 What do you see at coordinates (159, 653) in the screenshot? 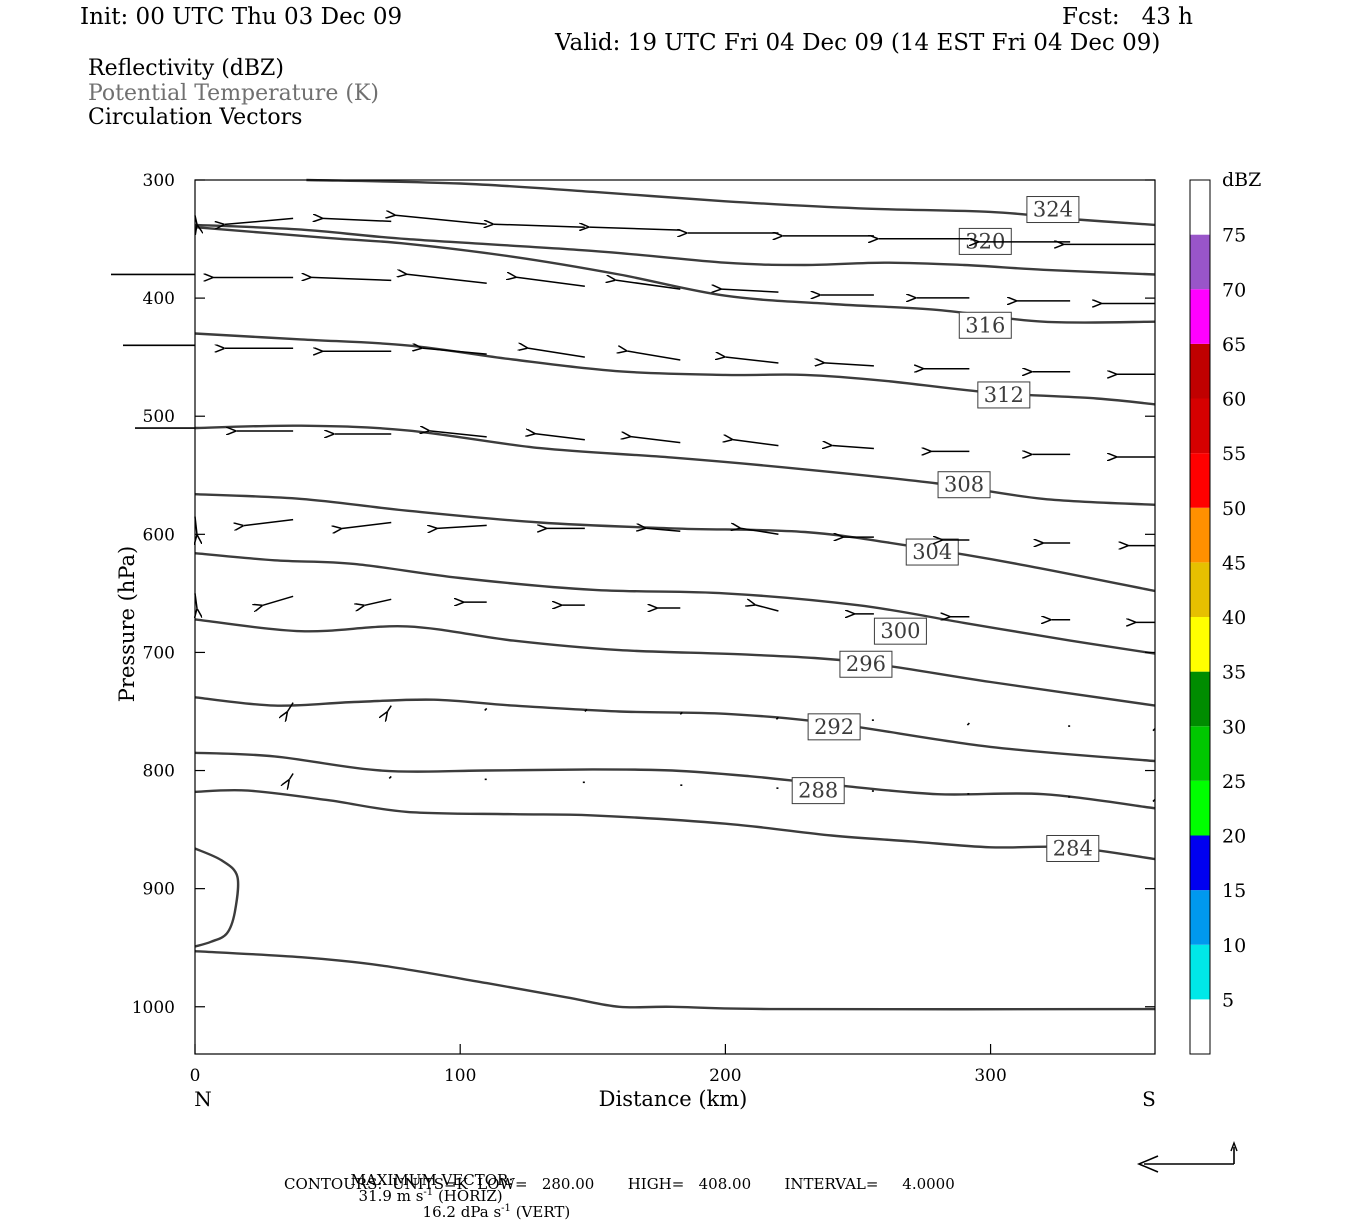
I see `y-tick-label: 700` at bounding box center [159, 653].